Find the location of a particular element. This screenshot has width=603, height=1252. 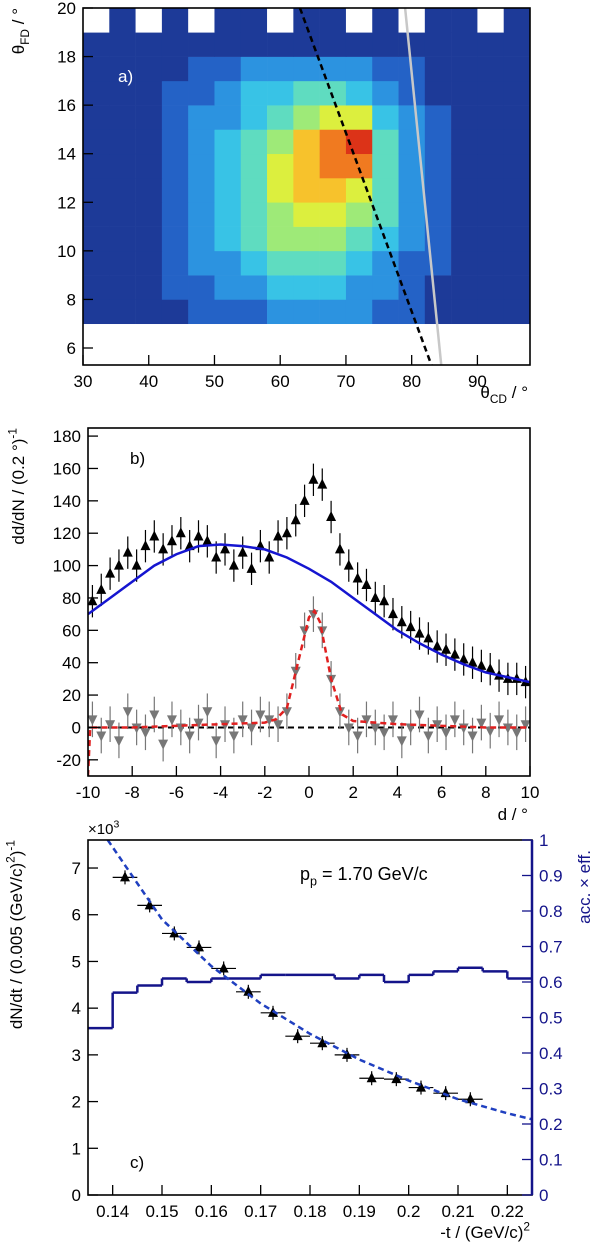

y-tick-label: 120 is located at coordinates (67, 533).